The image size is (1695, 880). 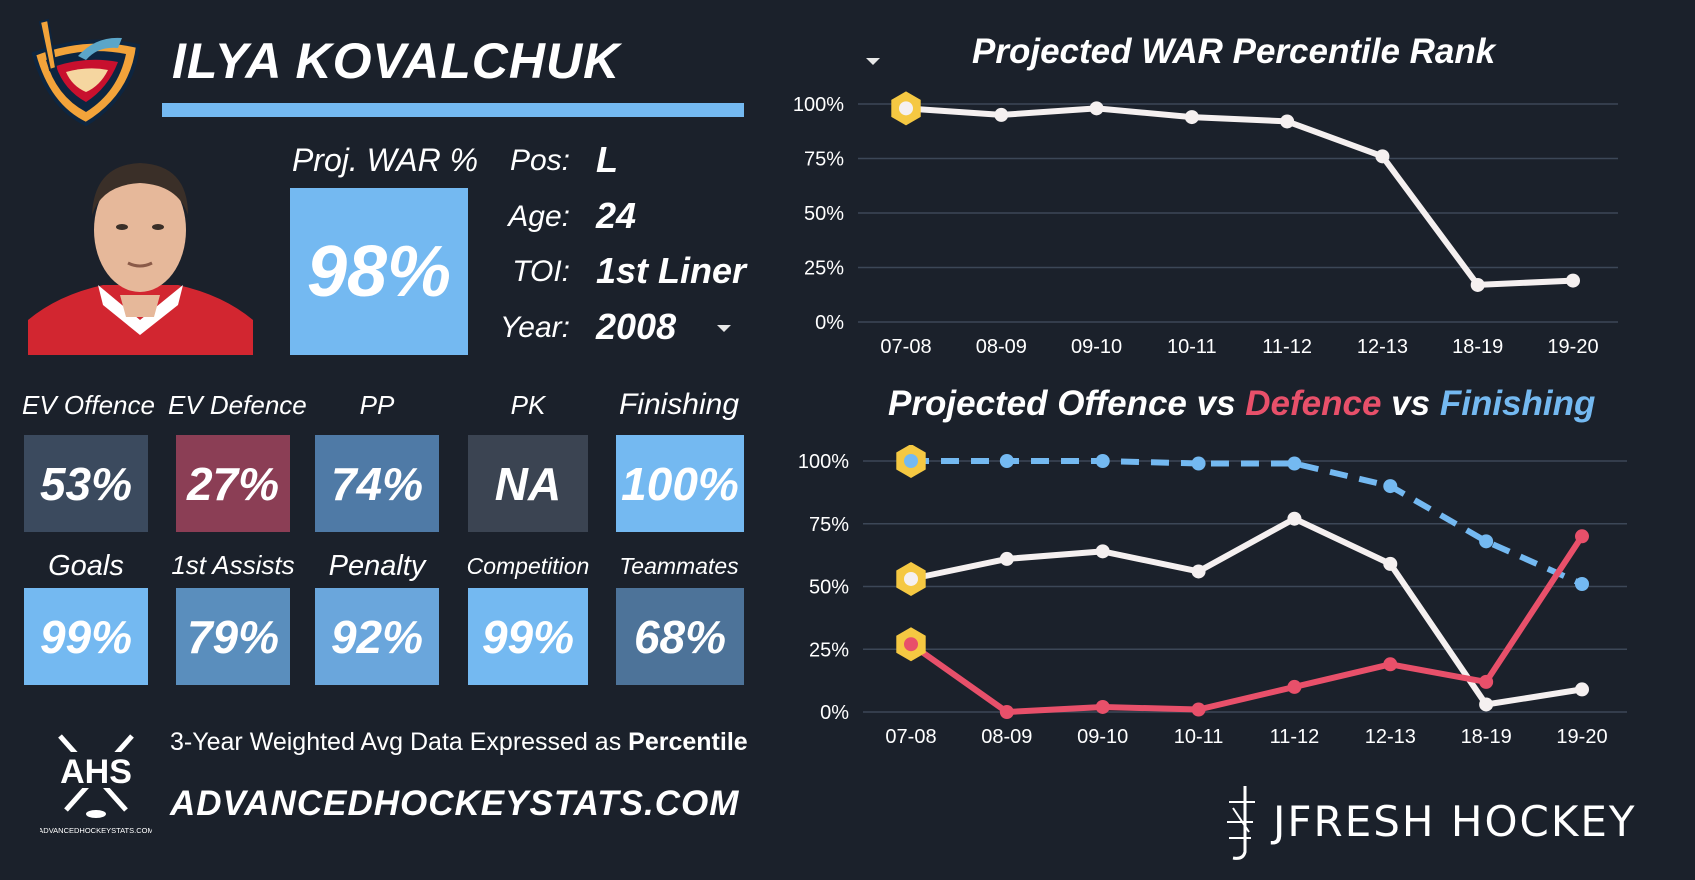 I want to click on components-chart-x-tick-label: 09-10, so click(x=1102, y=737).